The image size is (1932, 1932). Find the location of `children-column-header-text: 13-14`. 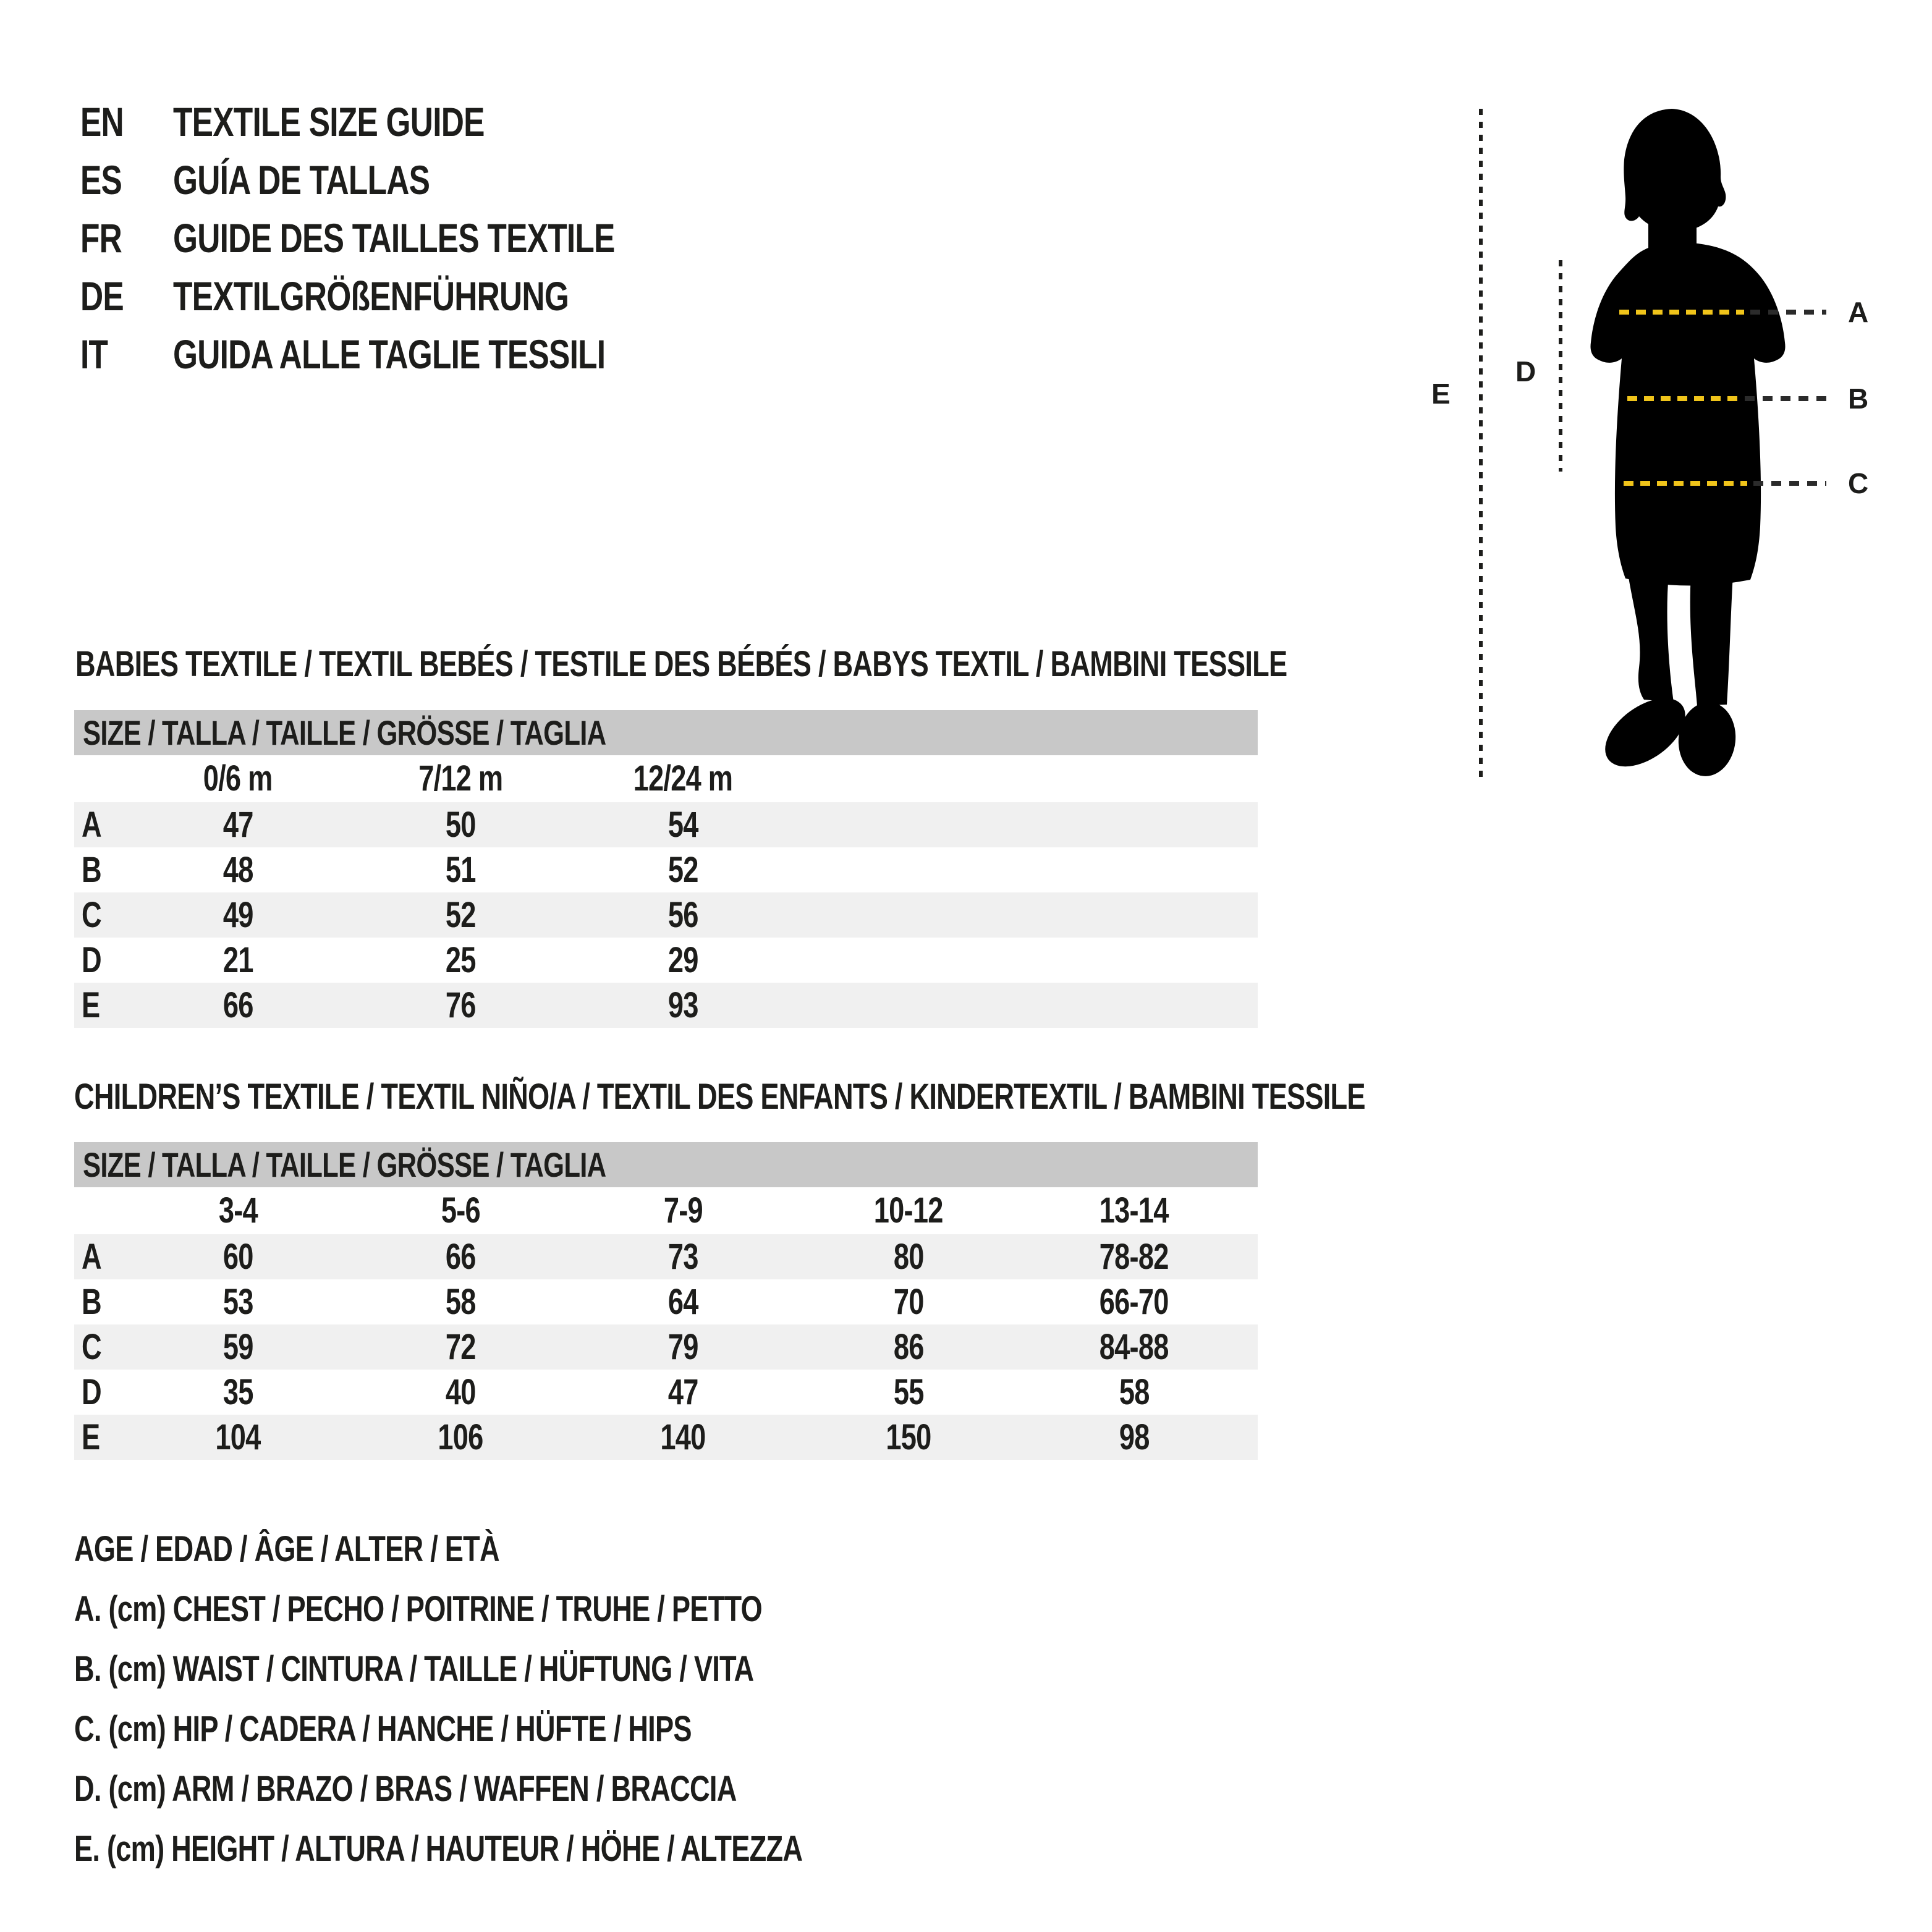

children-column-header-text: 13-14 is located at coordinates (1134, 1210).